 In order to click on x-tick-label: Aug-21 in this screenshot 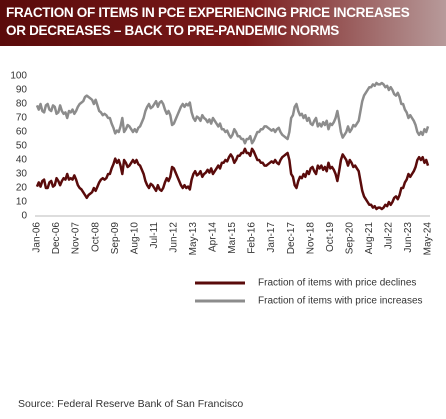, I will do `click(369, 238)`.